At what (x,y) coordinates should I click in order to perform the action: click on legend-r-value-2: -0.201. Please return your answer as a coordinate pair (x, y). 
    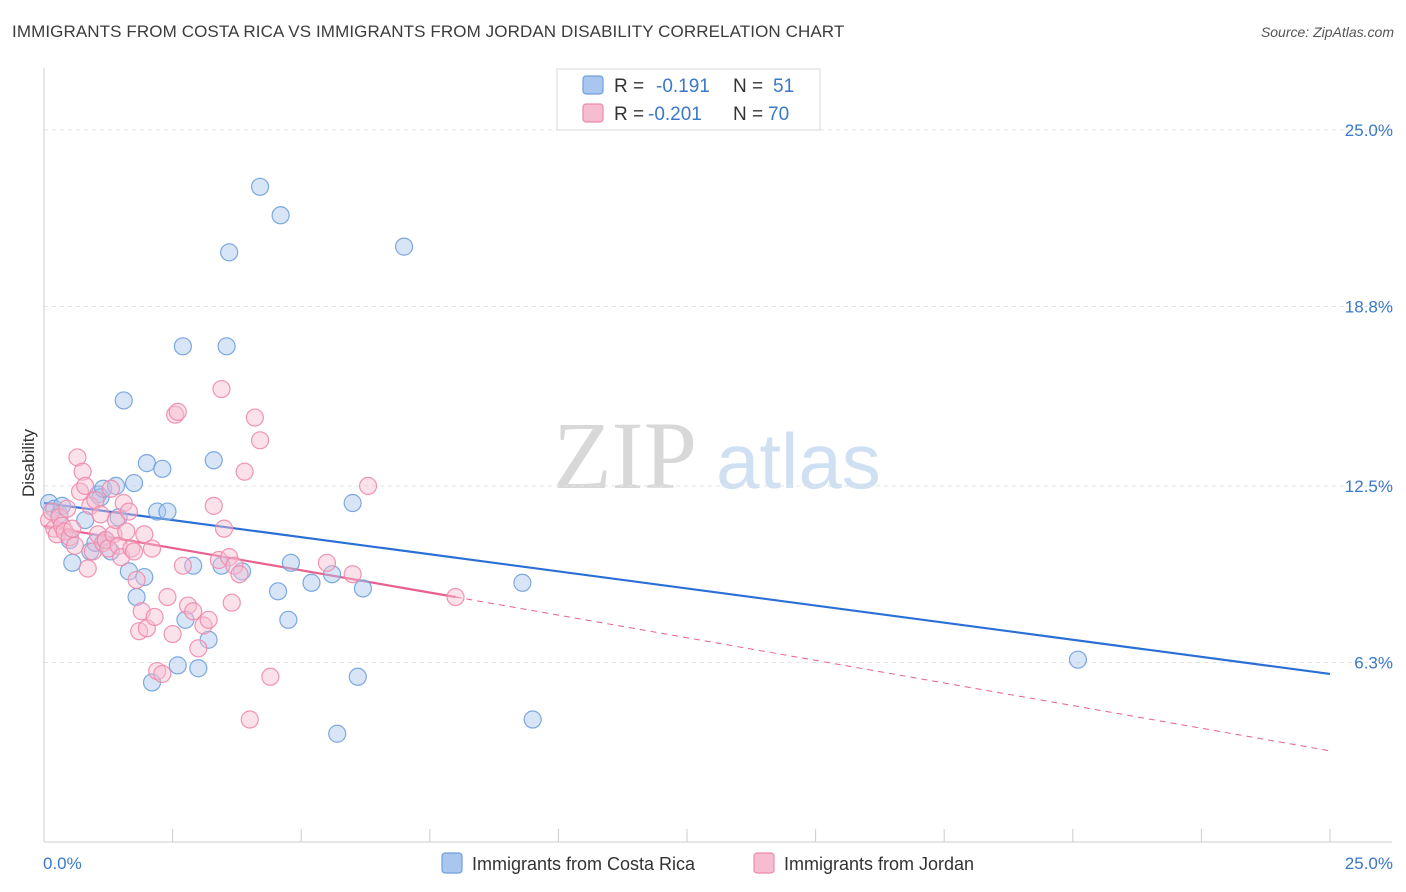
    Looking at the image, I should click on (675, 114).